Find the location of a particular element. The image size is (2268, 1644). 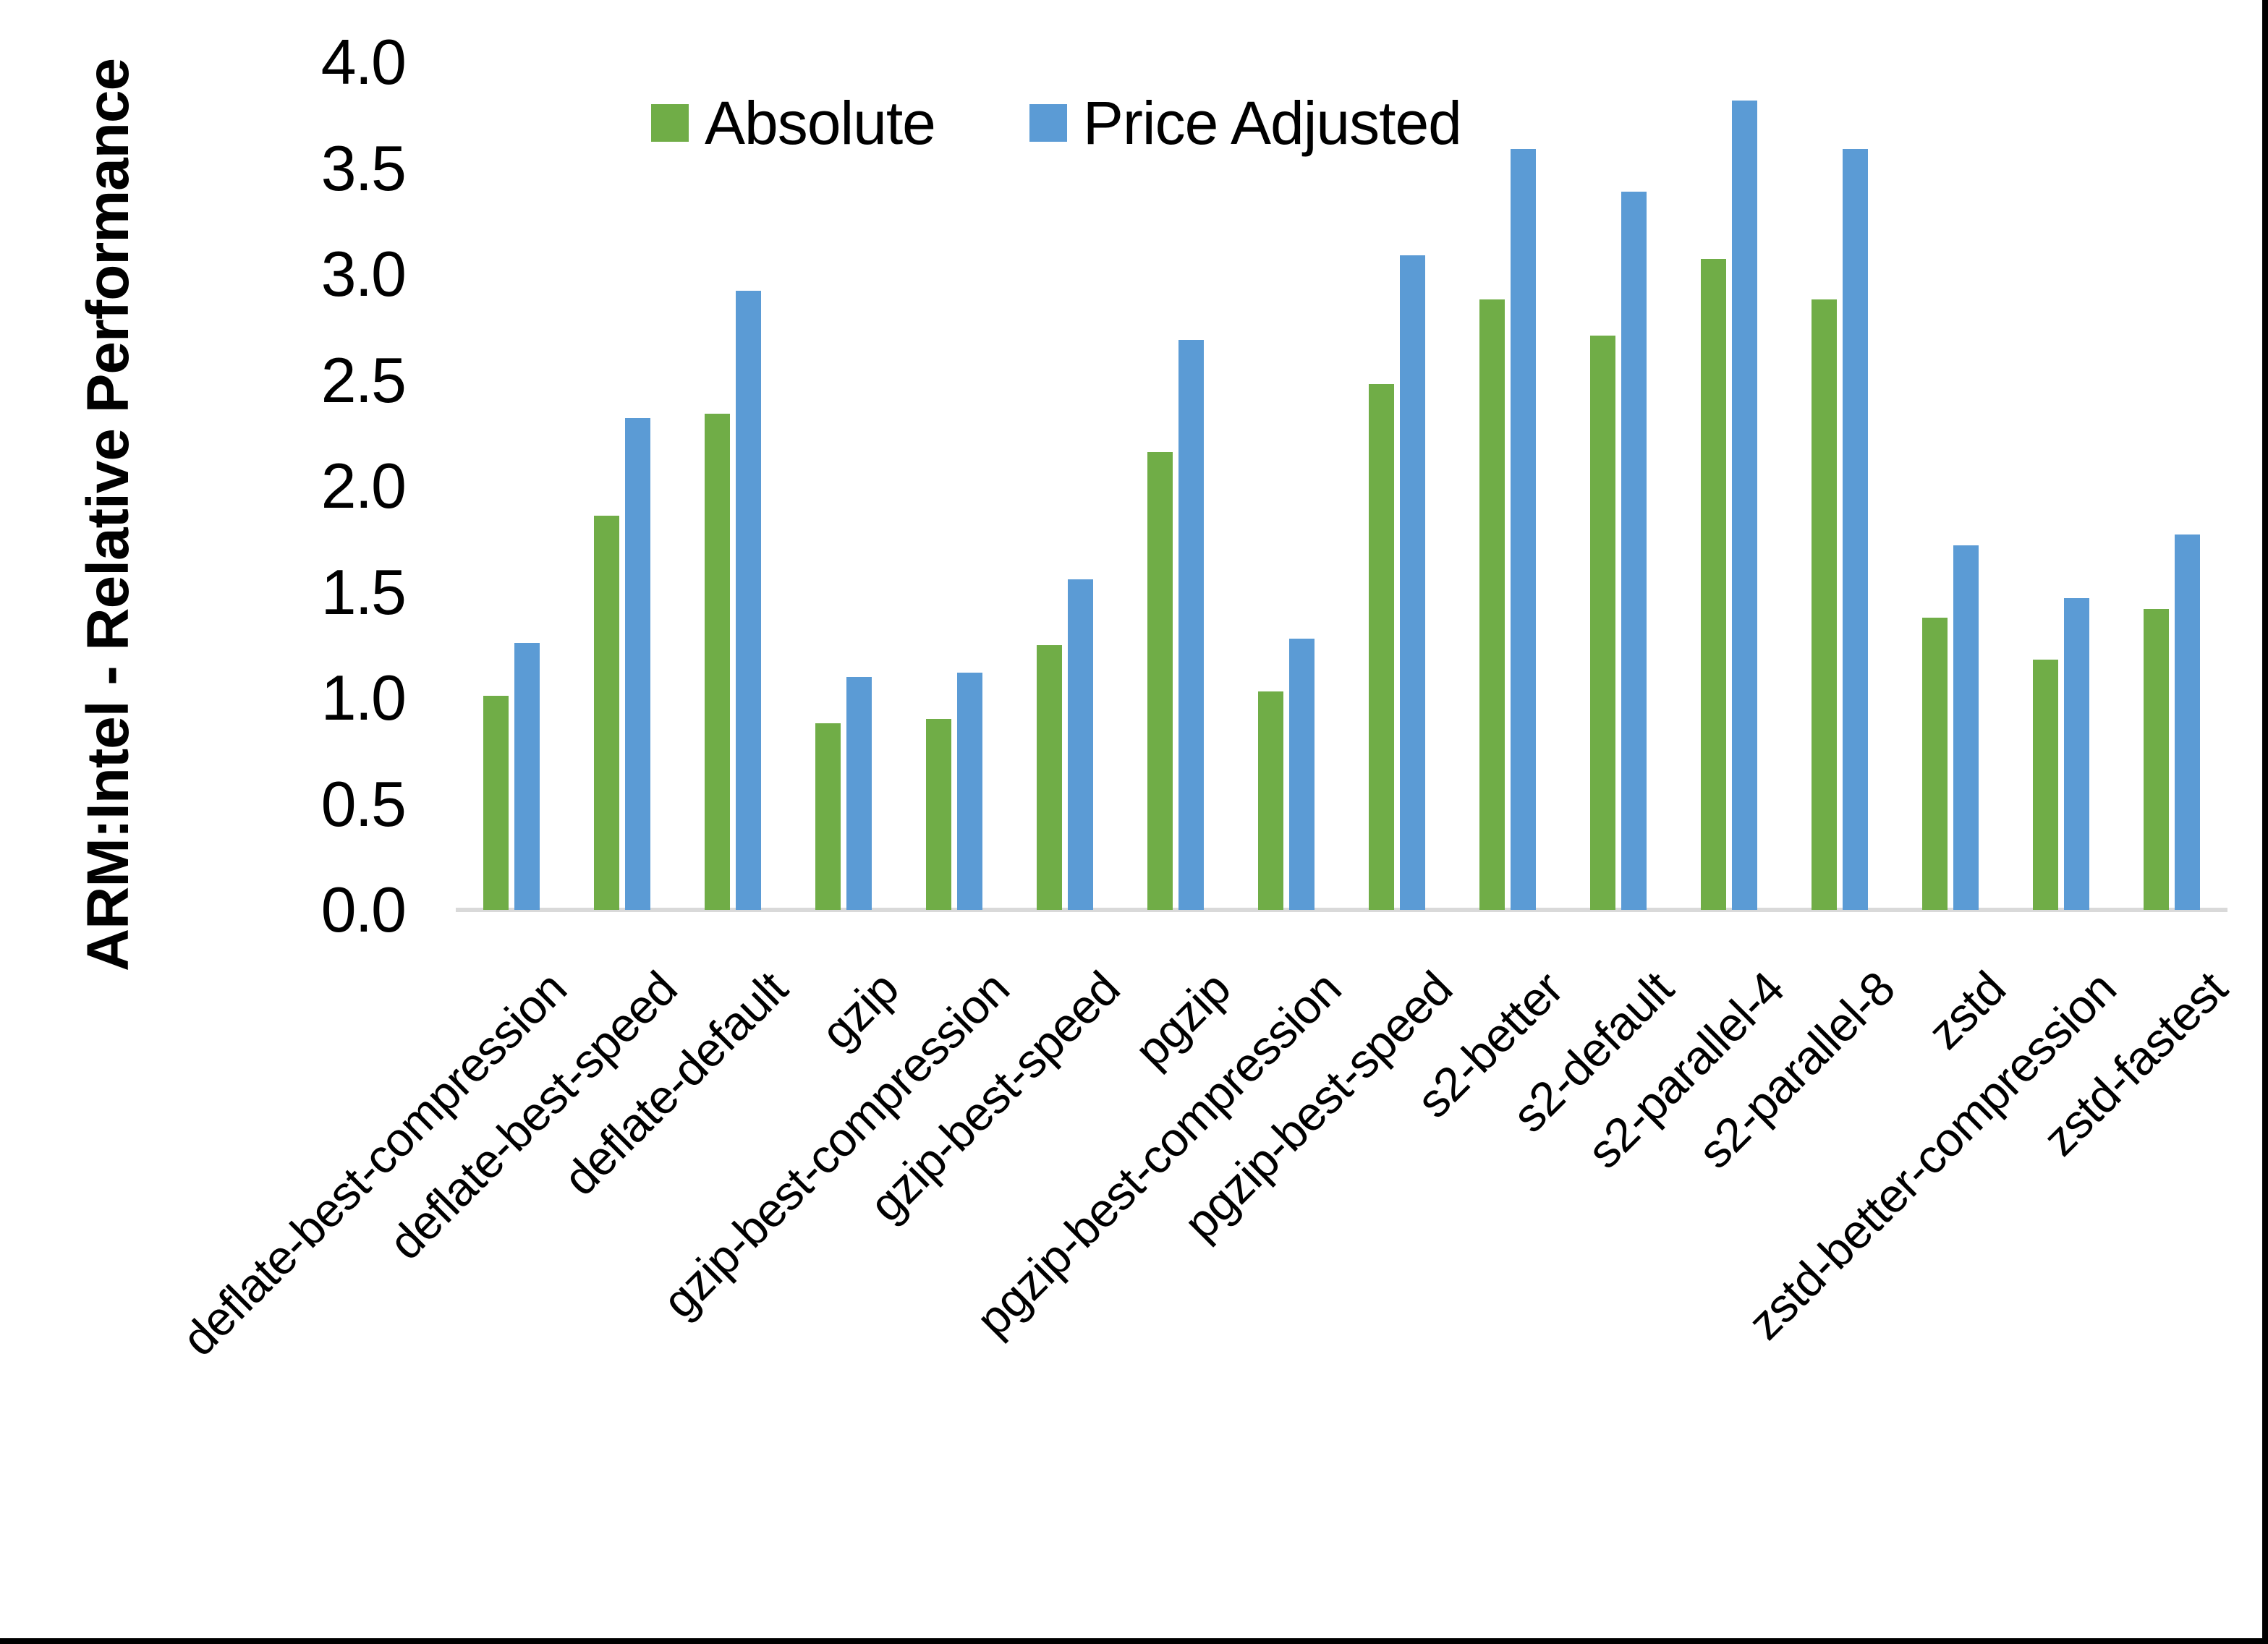

y-tick-label: 4.0 is located at coordinates (363, 62).